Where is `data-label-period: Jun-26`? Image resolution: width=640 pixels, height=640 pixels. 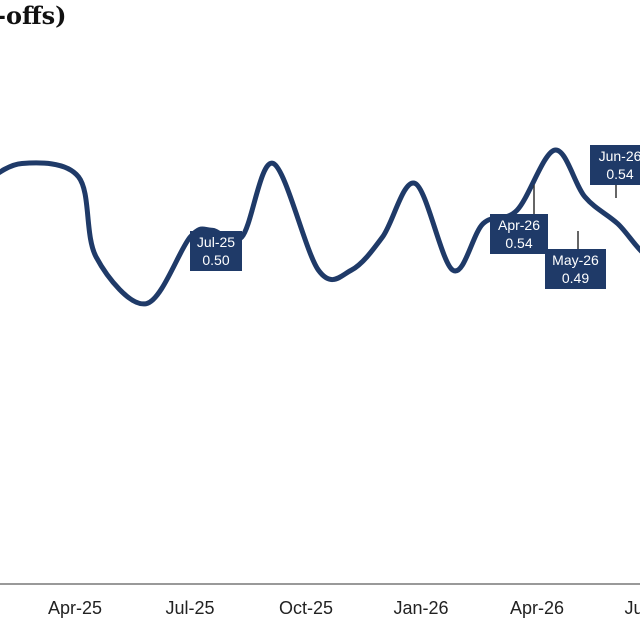 data-label-period: Jun-26 is located at coordinates (619, 156).